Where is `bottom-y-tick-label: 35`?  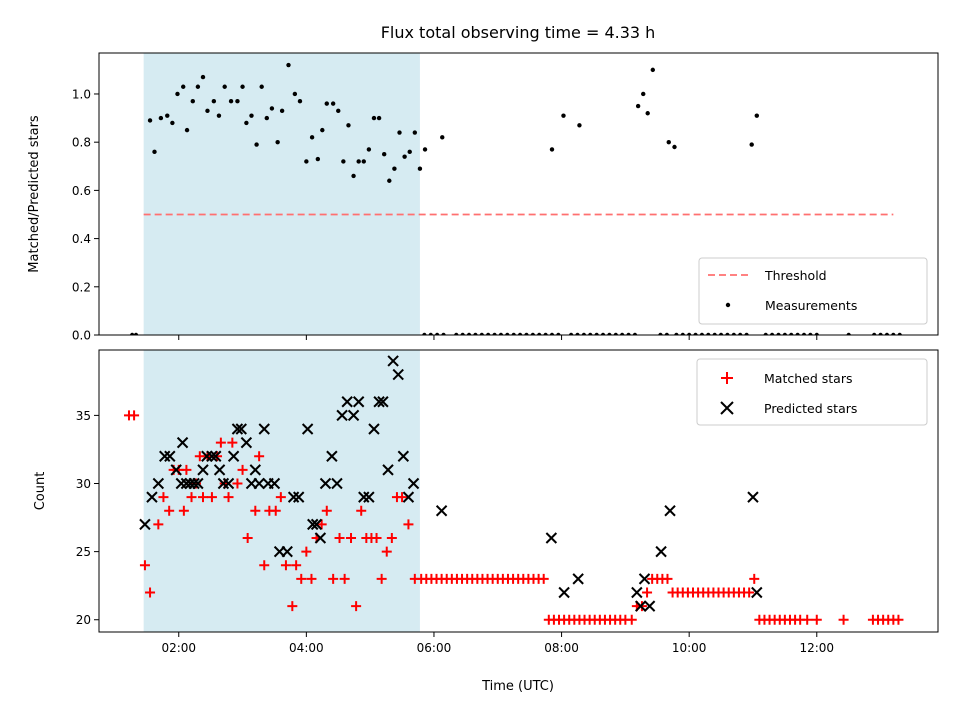
bottom-y-tick-label: 35 is located at coordinates (83, 416).